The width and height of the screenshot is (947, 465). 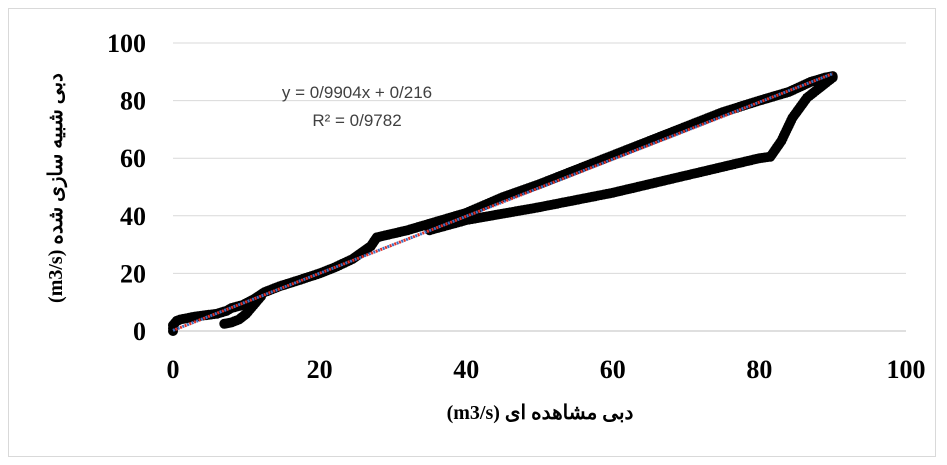 What do you see at coordinates (546, 369) in the screenshot?
I see `x-tick-labels: 0 20 40 60 80 100` at bounding box center [546, 369].